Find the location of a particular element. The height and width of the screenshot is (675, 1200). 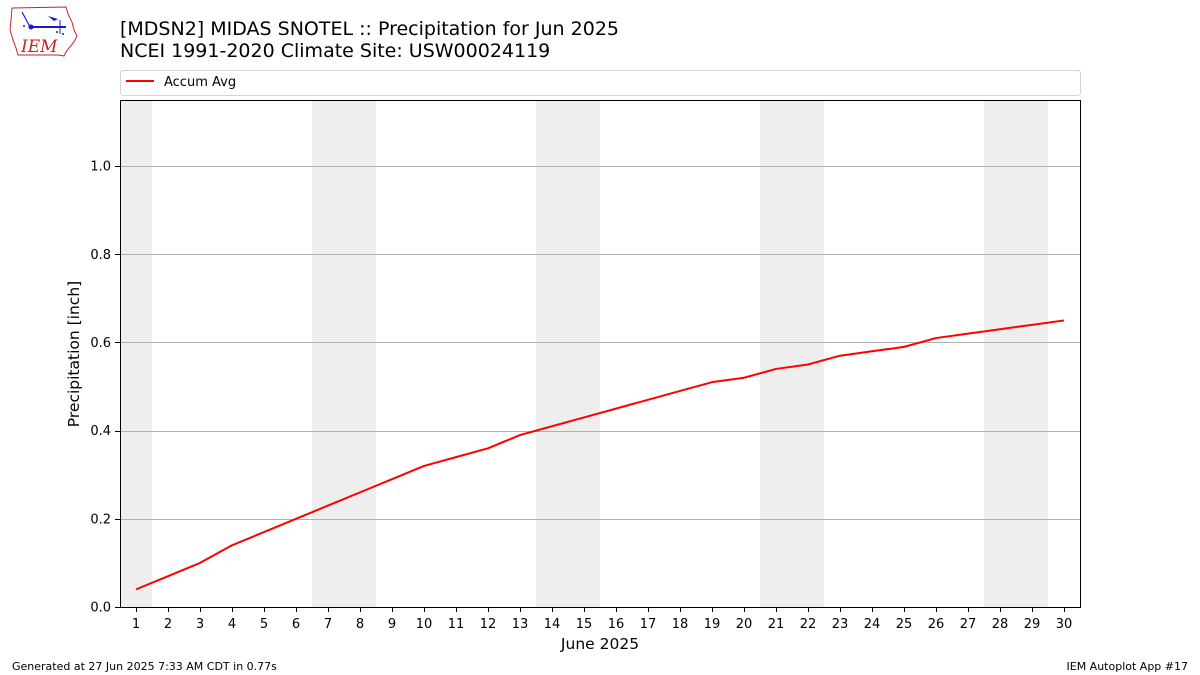

x-axis-label: June 2025 is located at coordinates (599, 644).